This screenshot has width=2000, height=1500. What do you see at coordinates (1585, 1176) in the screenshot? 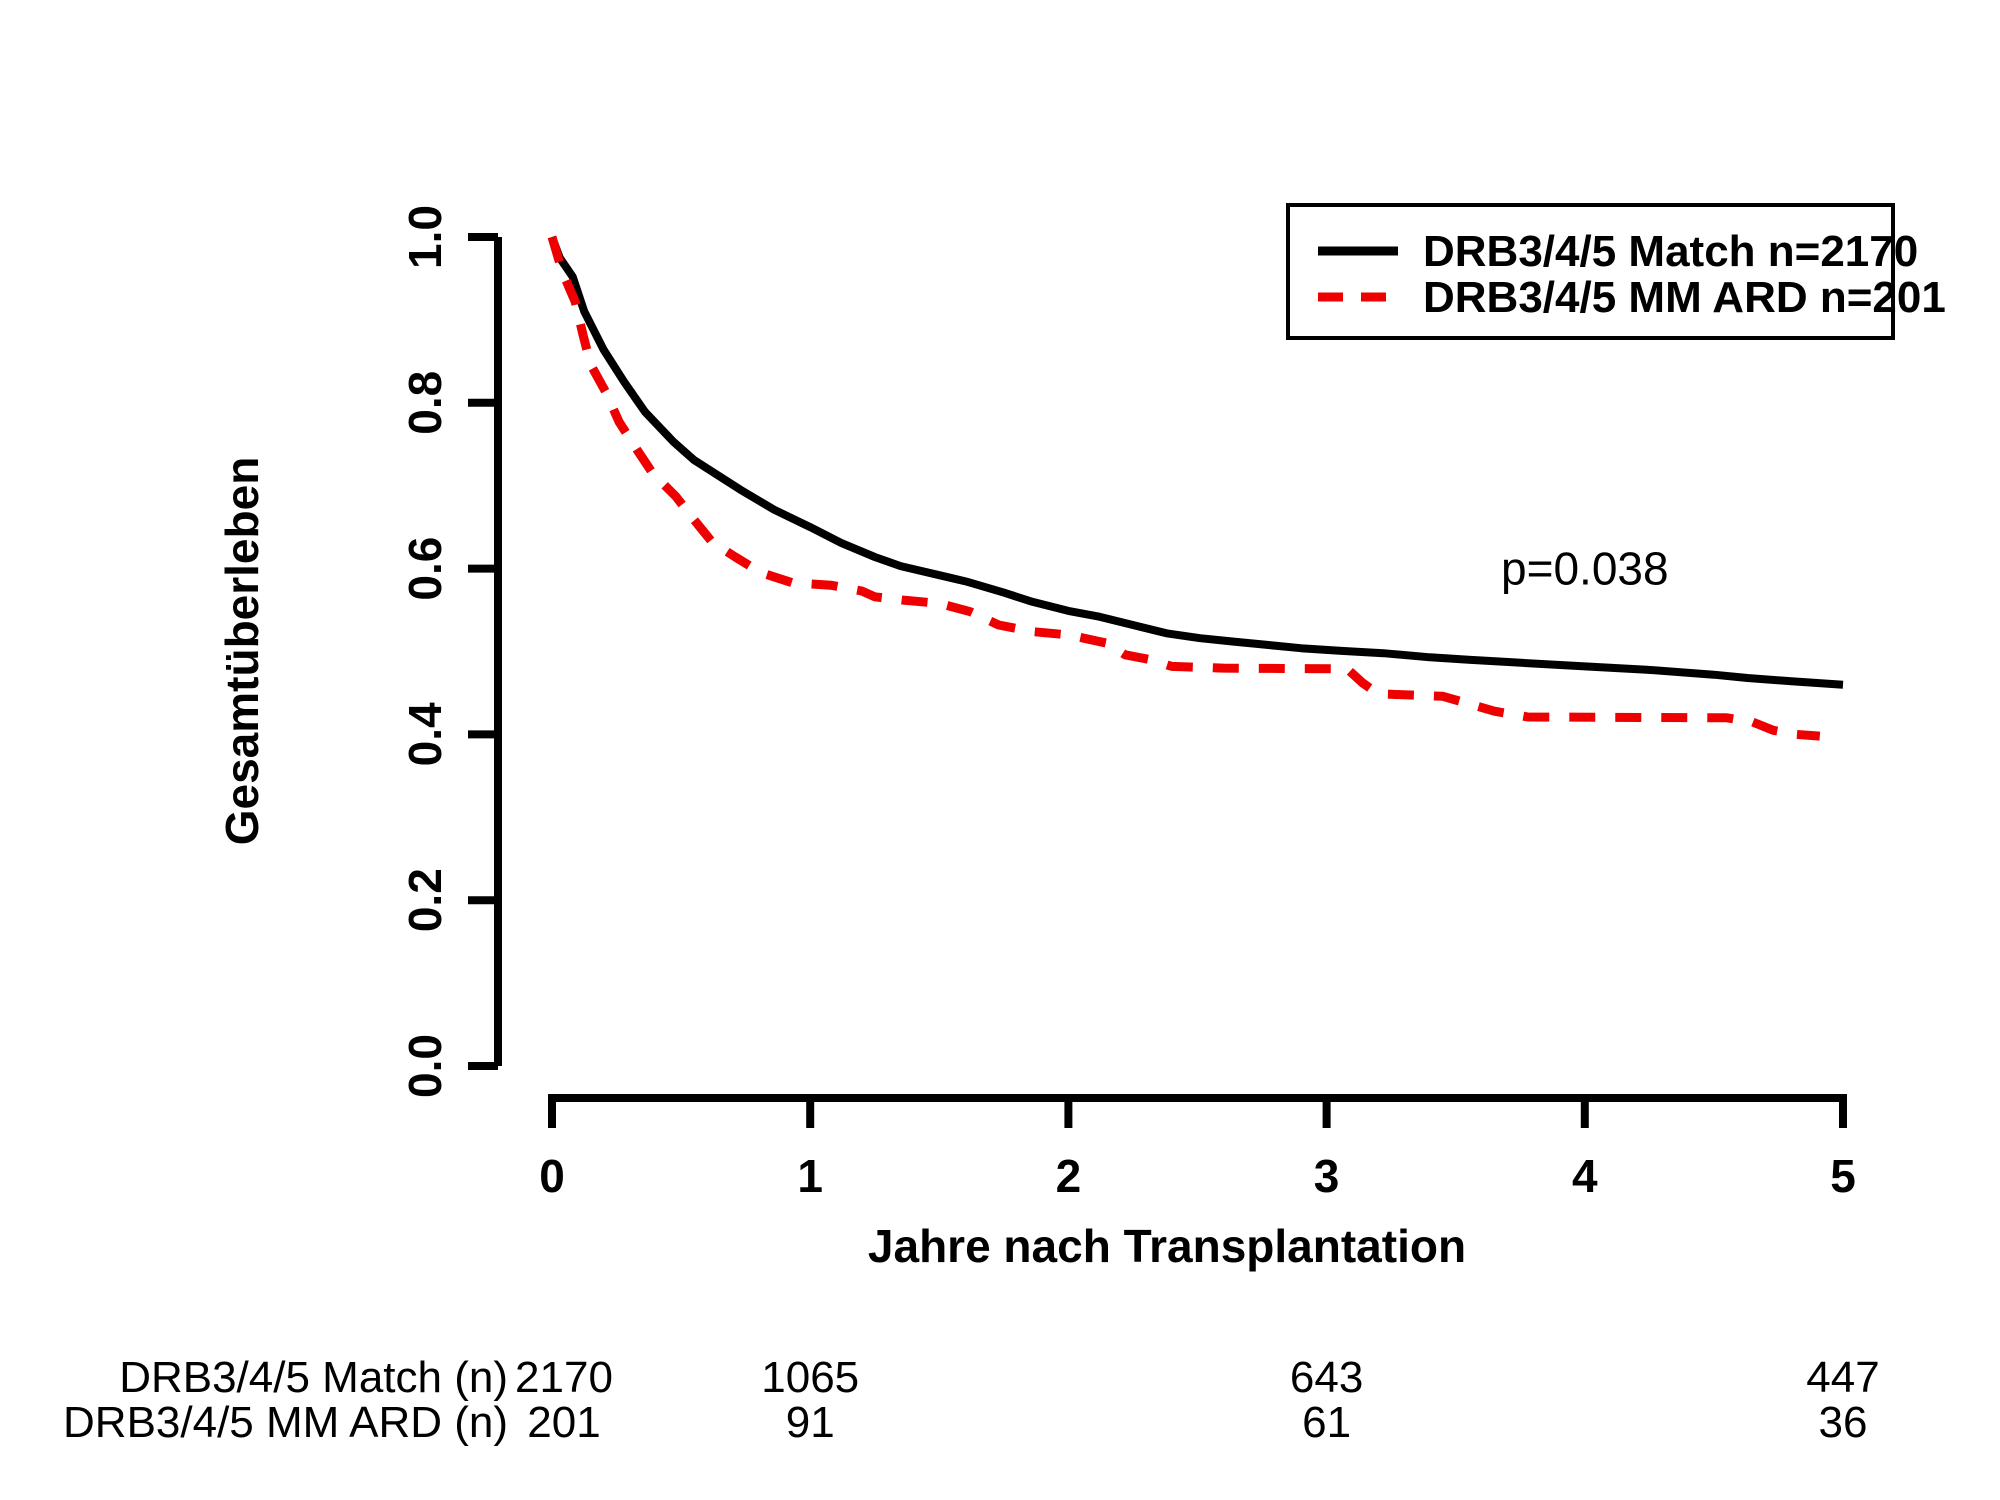
I see `x-tick-label: 4` at bounding box center [1585, 1176].